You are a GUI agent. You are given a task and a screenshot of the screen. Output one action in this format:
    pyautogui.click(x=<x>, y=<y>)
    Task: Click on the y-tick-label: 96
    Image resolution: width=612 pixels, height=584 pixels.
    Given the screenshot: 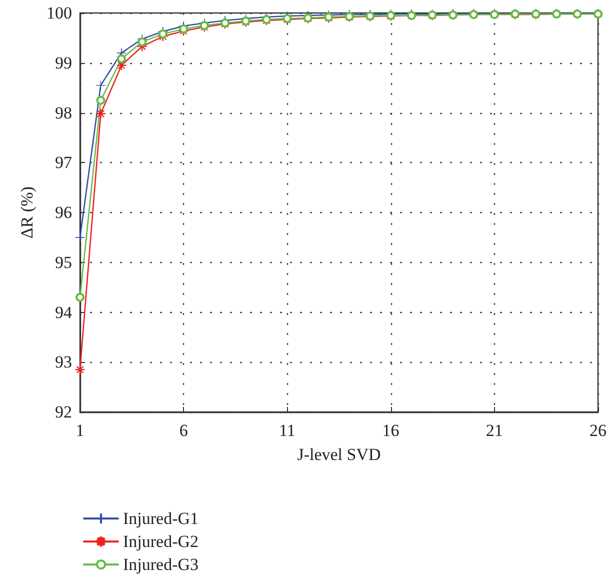 What is the action you would take?
    pyautogui.click(x=63, y=212)
    